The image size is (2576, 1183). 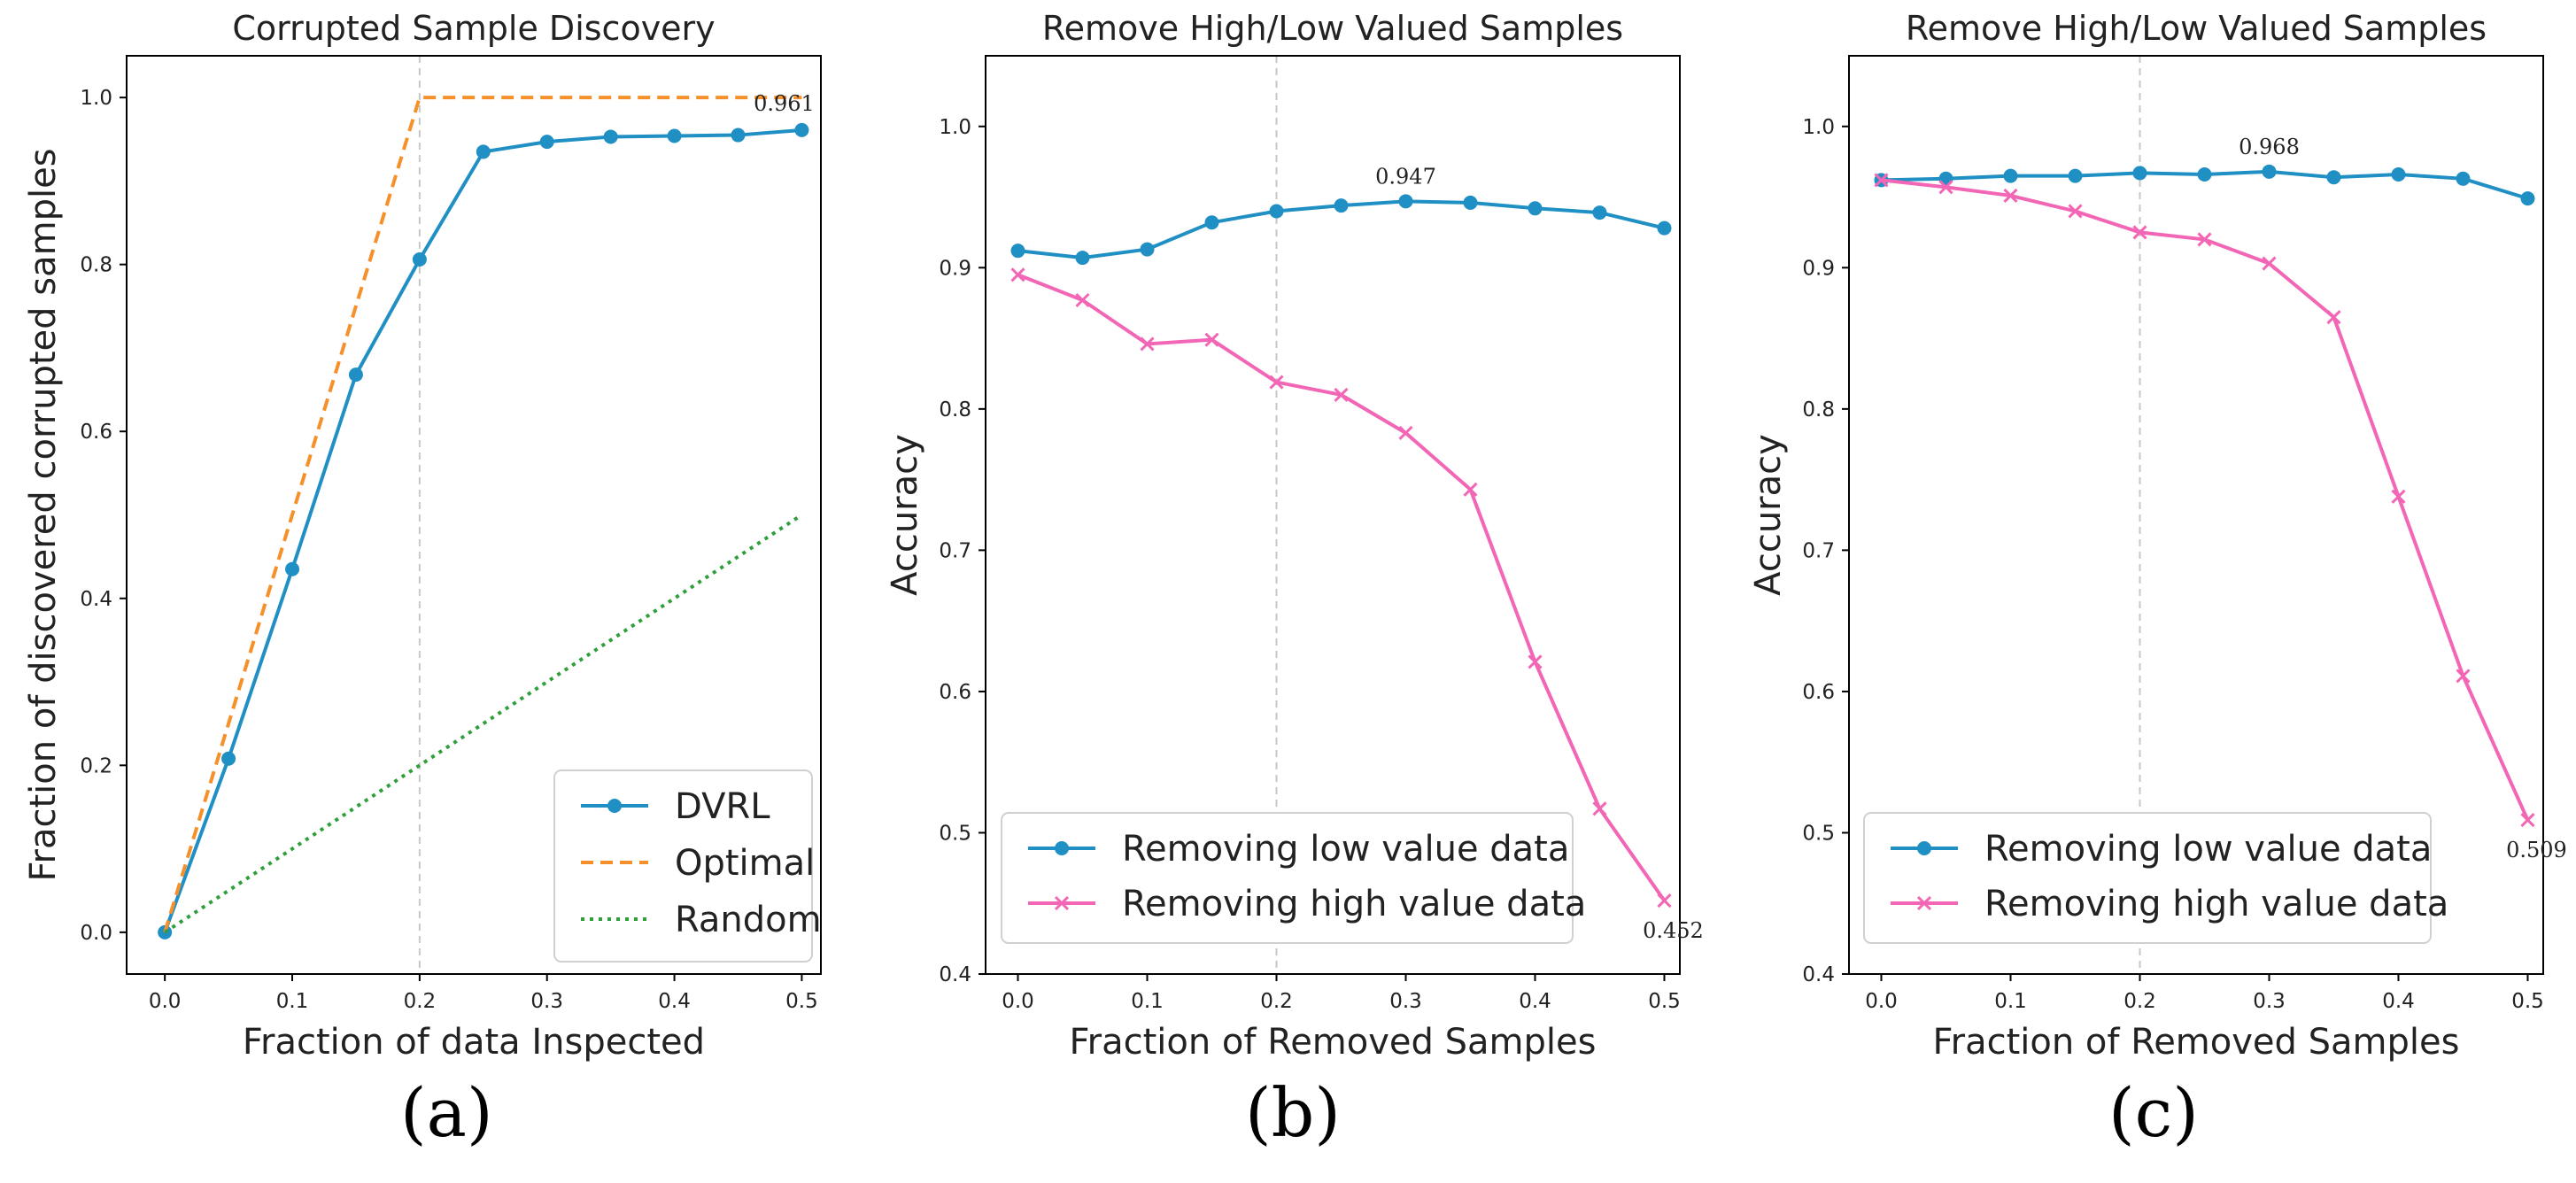 I want to click on chart-title: Remove High/Low Valued Samples, so click(x=1332, y=28).